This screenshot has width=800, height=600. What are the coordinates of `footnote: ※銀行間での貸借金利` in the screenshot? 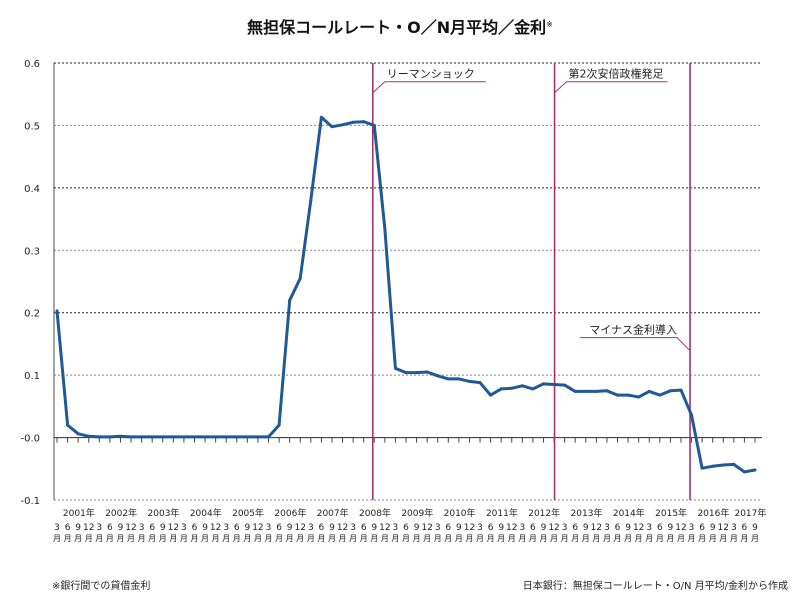 It's located at (101, 586).